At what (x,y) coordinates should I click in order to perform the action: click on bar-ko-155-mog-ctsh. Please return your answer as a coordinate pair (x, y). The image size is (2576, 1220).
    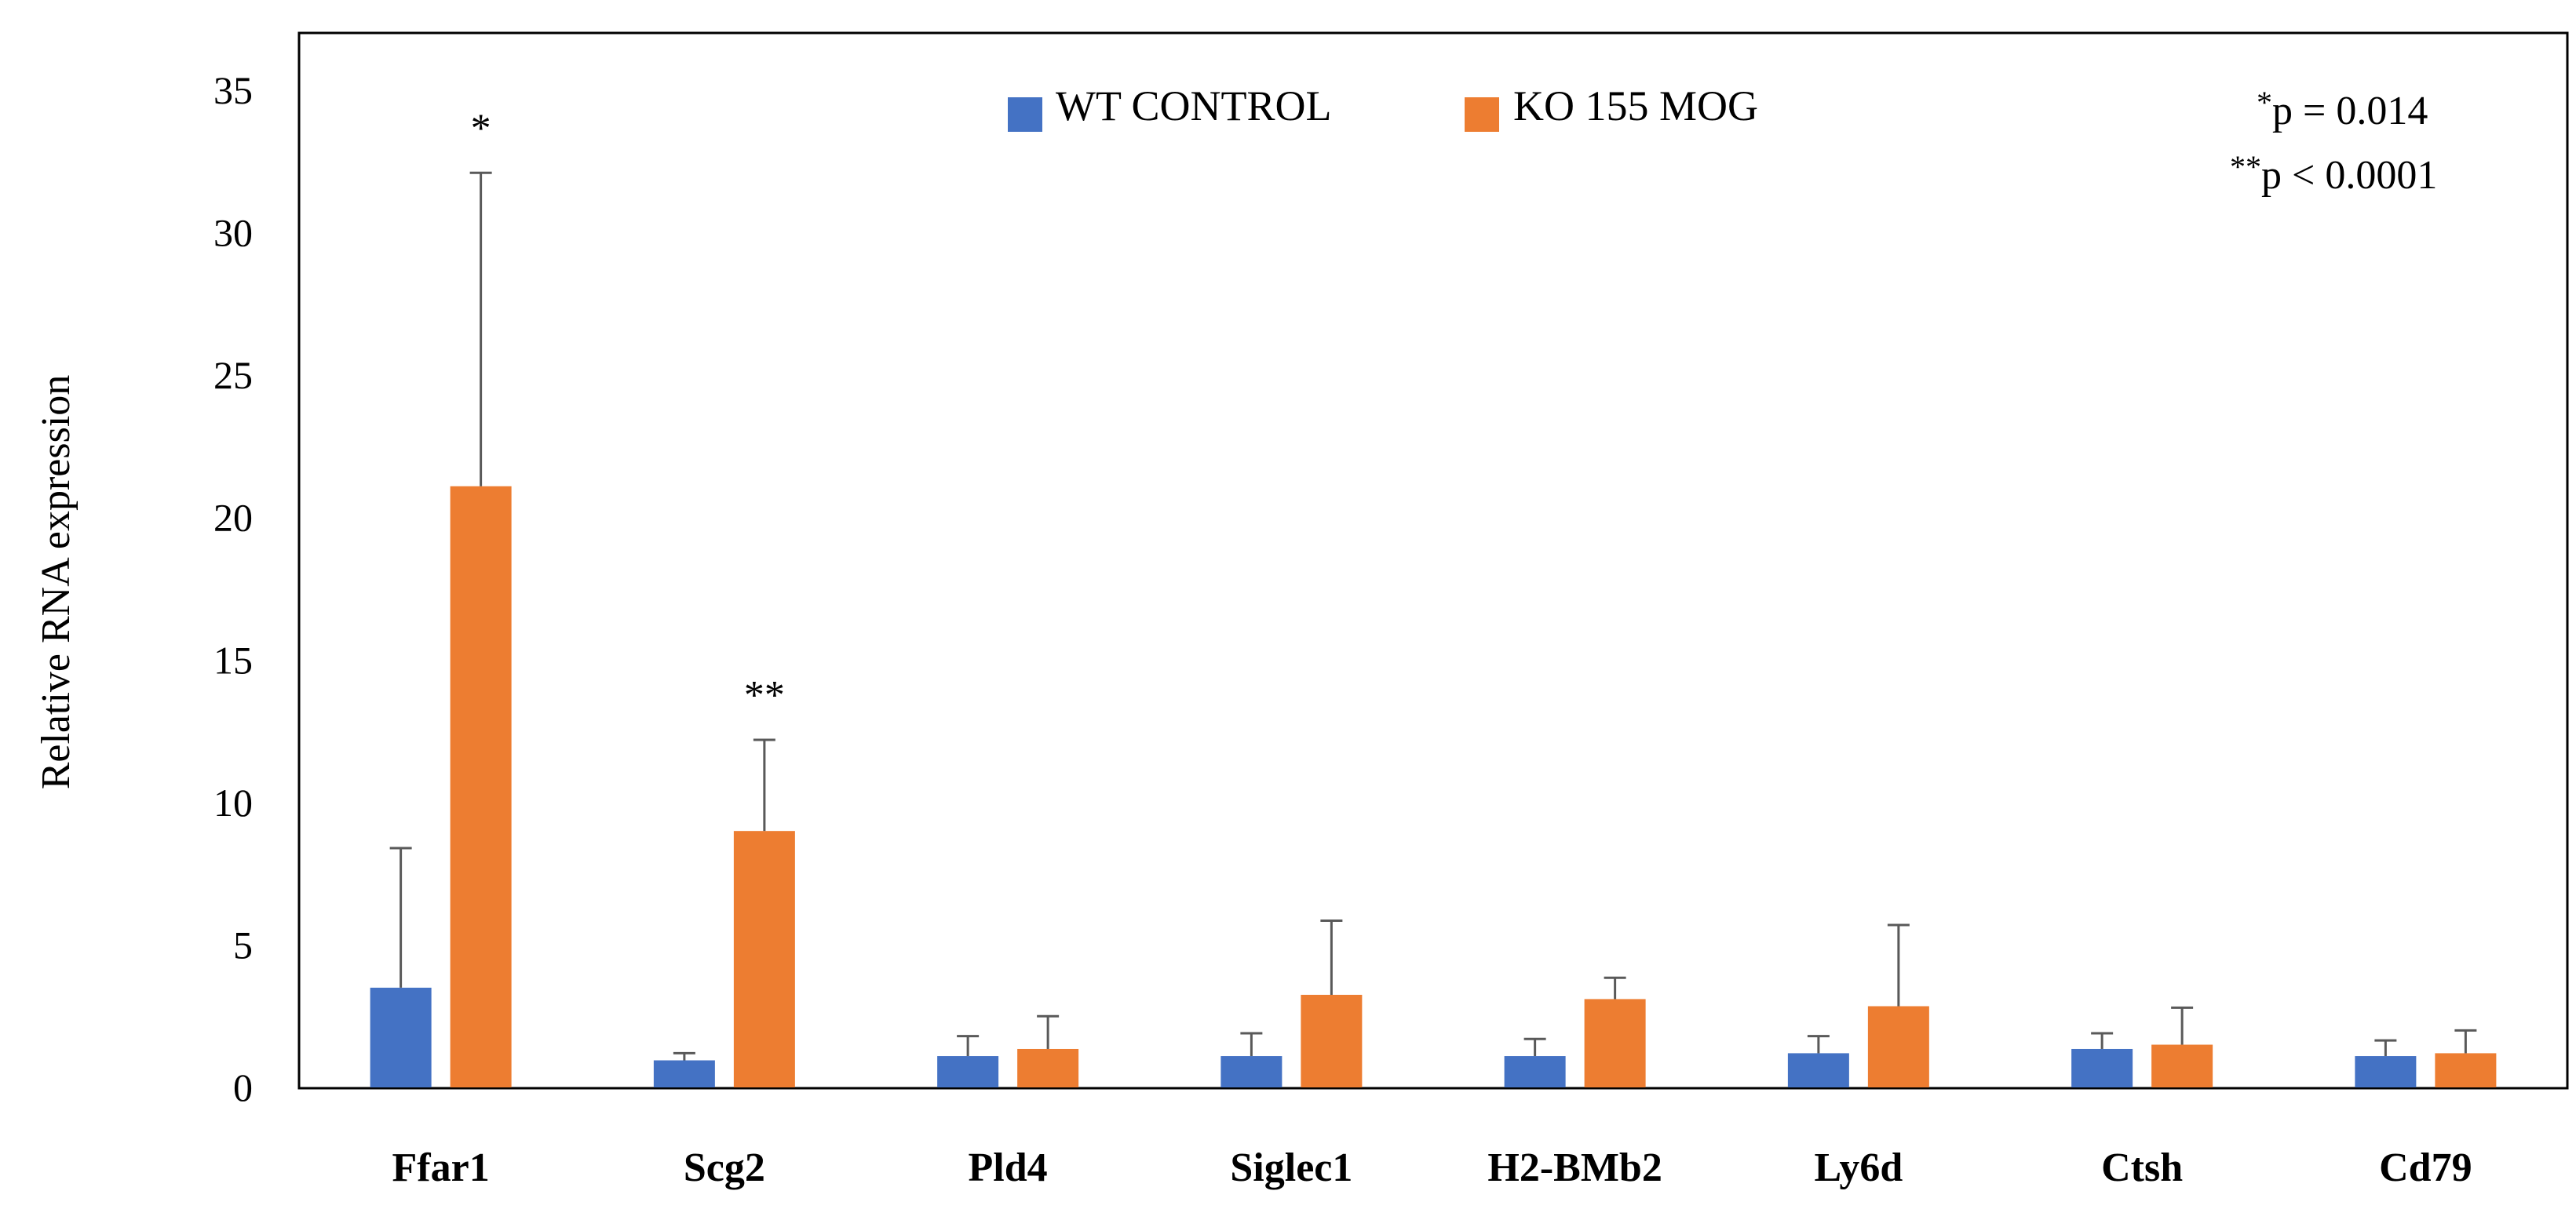
    Looking at the image, I should click on (2182, 1065).